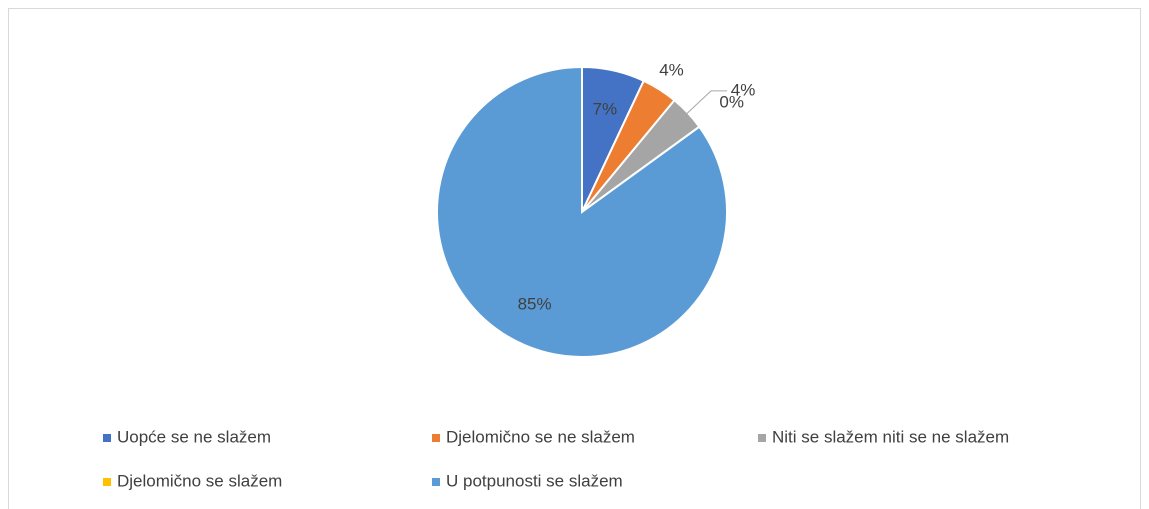 Image resolution: width=1149 pixels, height=509 pixels. I want to click on legend-label: Niti se slažem niti se ne slažem, so click(890, 436).